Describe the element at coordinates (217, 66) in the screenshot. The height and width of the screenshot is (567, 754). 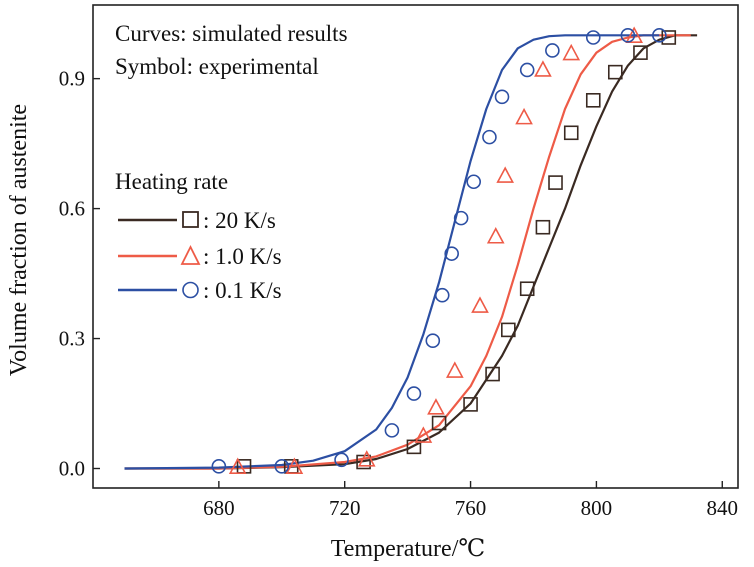
I see `annotation-symbols: Symbol: experimental` at that location.